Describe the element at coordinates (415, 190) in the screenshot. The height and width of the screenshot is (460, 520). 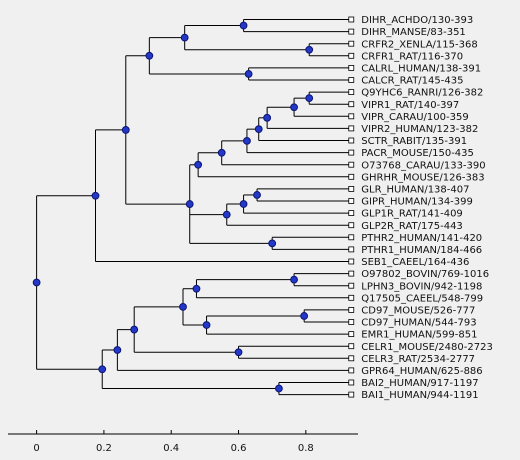
I see `leaf-label: GLR_HUMAN/138-407` at that location.